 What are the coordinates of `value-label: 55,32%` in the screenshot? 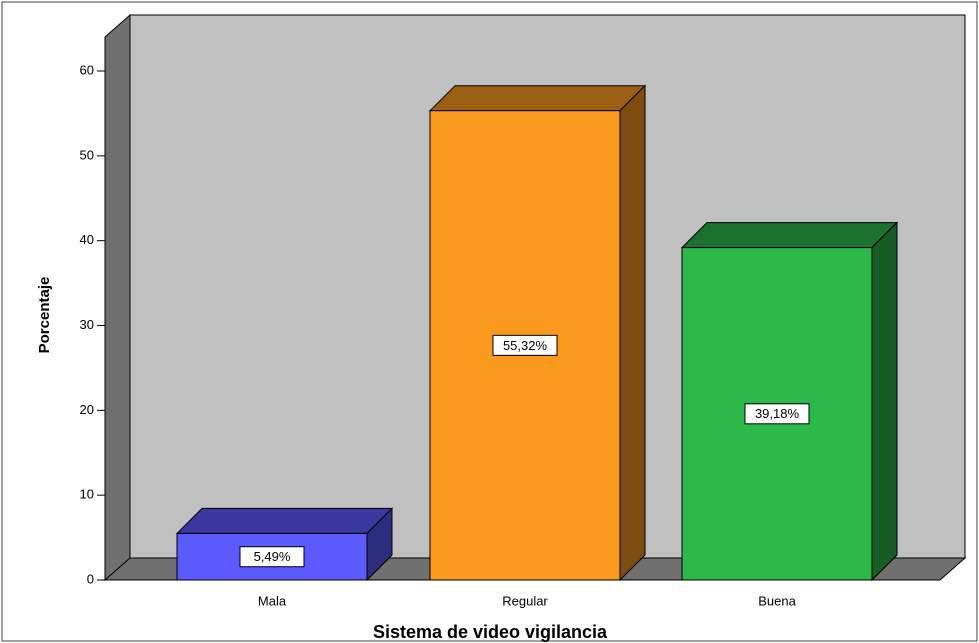 It's located at (525, 345).